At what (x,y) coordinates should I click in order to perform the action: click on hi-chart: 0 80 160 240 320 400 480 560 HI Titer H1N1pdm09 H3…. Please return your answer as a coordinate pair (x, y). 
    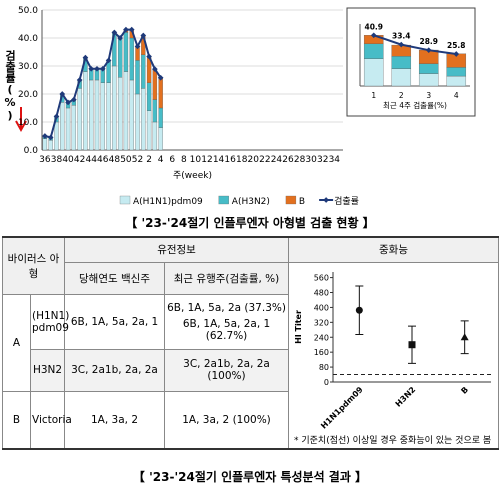
    Looking at the image, I should click on (392, 350).